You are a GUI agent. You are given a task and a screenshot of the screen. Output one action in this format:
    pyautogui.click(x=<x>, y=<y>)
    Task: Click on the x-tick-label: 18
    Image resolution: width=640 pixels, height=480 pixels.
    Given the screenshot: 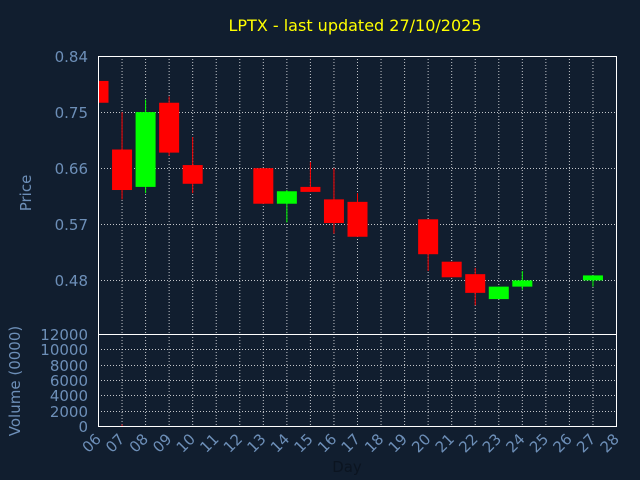 What is the action you would take?
    pyautogui.click(x=374, y=443)
    